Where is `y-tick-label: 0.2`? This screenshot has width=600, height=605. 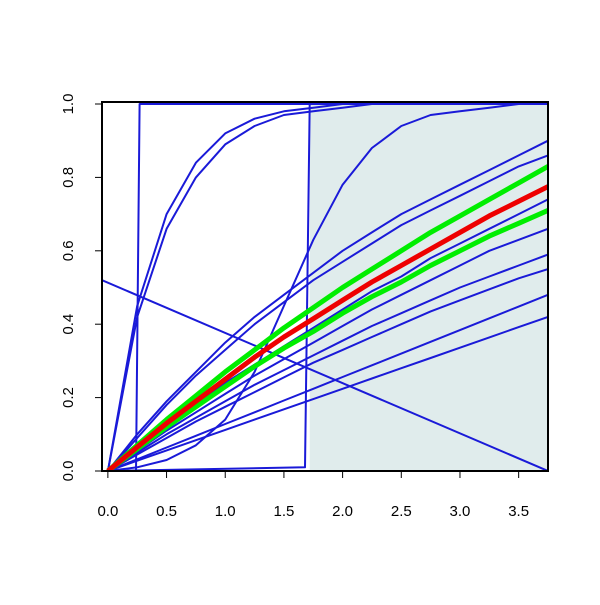 y-tick-label: 0.2 is located at coordinates (68, 397).